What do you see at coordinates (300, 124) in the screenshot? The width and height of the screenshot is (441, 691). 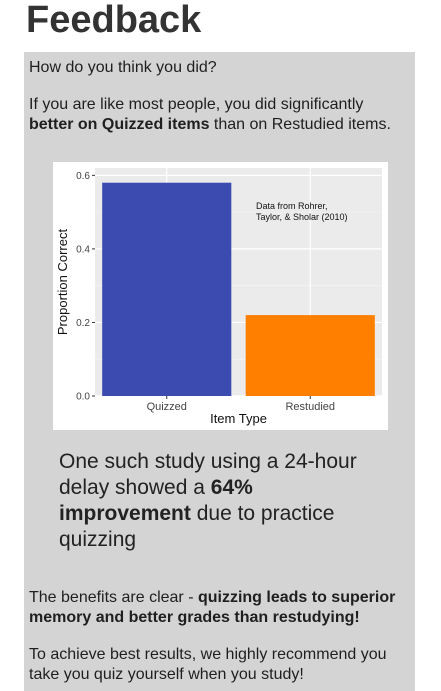 I see `intro-suffix: than on Restudied items.` at bounding box center [300, 124].